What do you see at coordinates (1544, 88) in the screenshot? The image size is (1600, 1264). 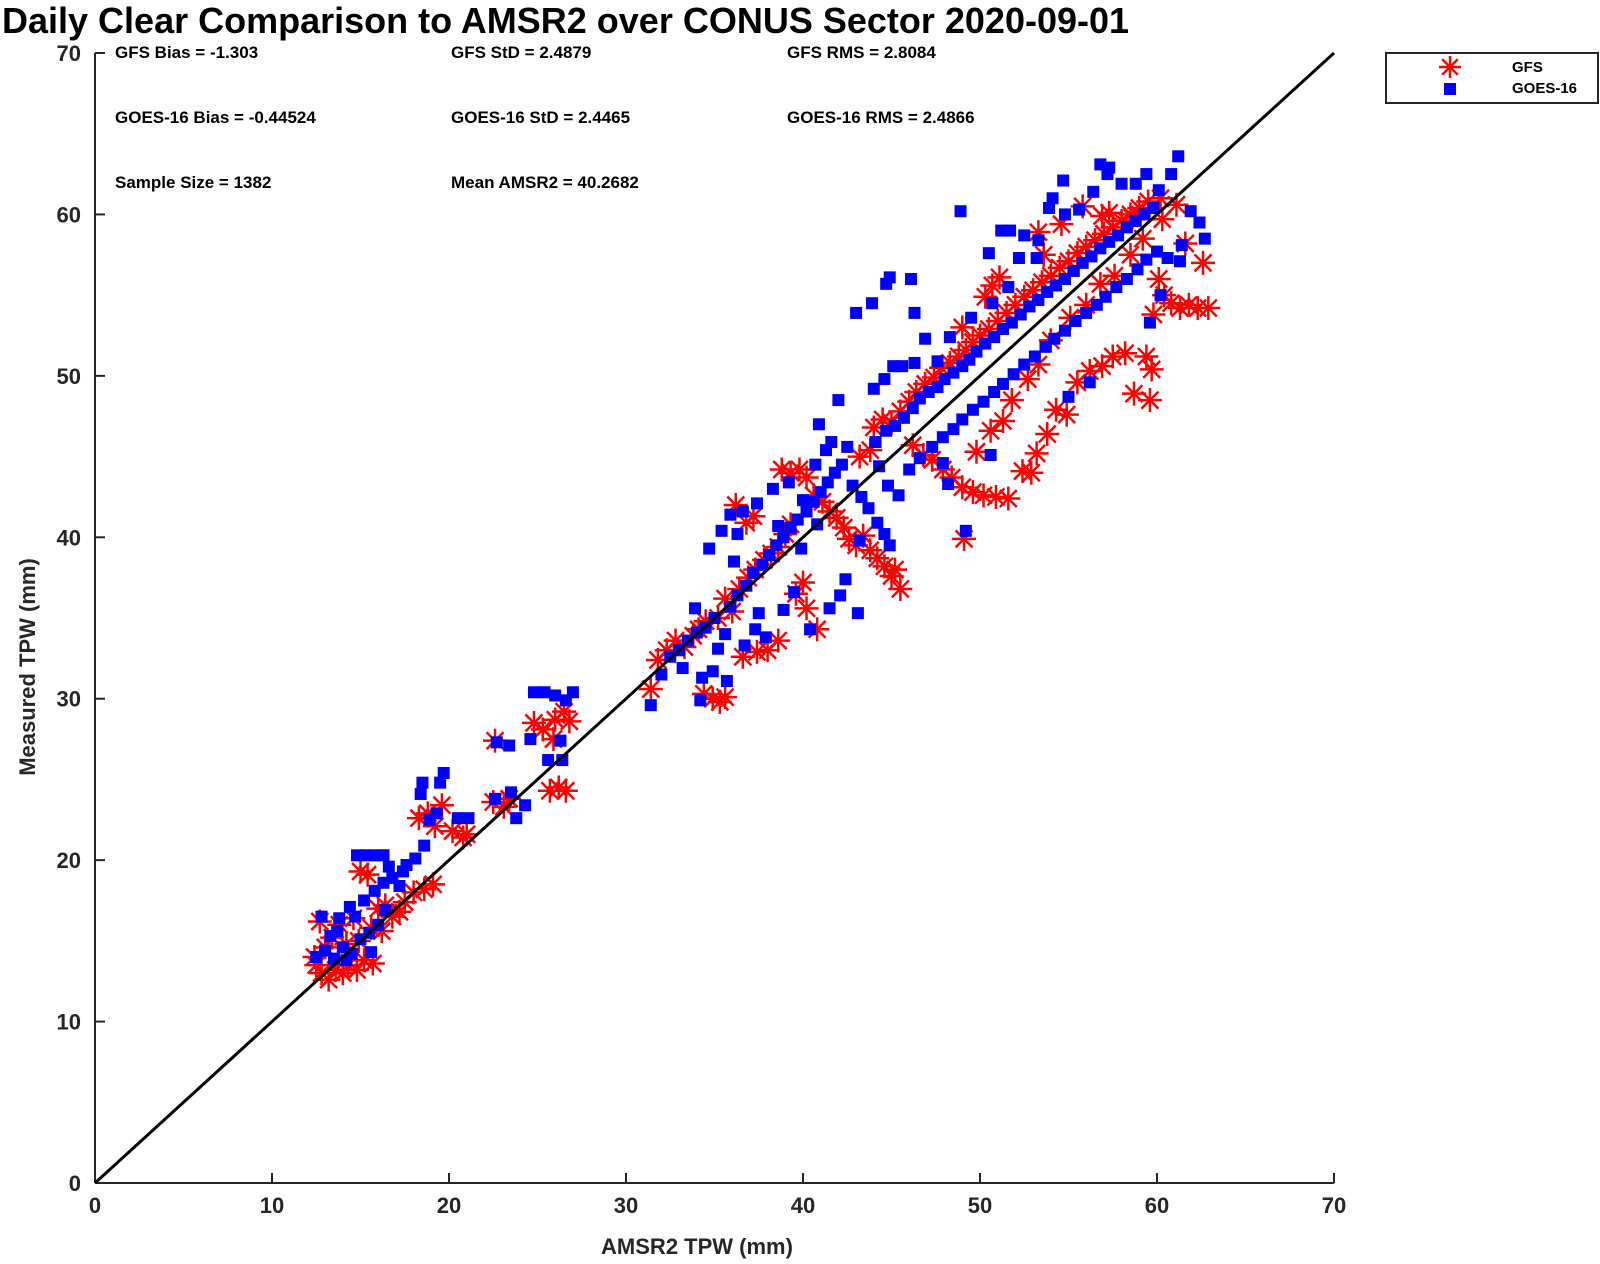 I see `legend-goes16-label: GOES-16` at bounding box center [1544, 88].